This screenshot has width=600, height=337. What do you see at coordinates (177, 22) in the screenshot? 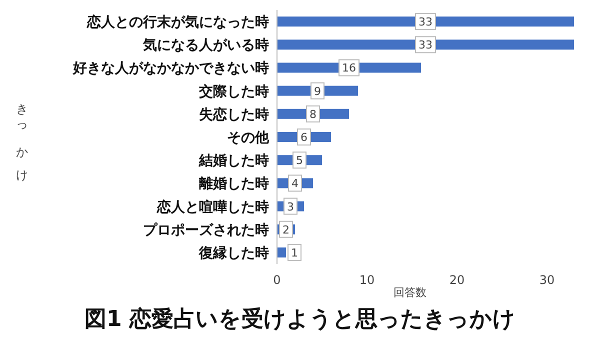
I see `y-tick-label: 恋人との行末が気になった時` at bounding box center [177, 22].